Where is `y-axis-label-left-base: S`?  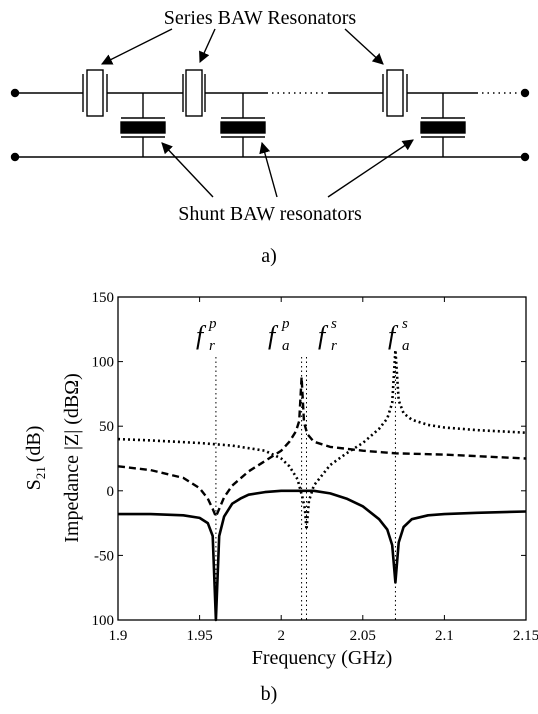 y-axis-label-left-base: S is located at coordinates (34, 484).